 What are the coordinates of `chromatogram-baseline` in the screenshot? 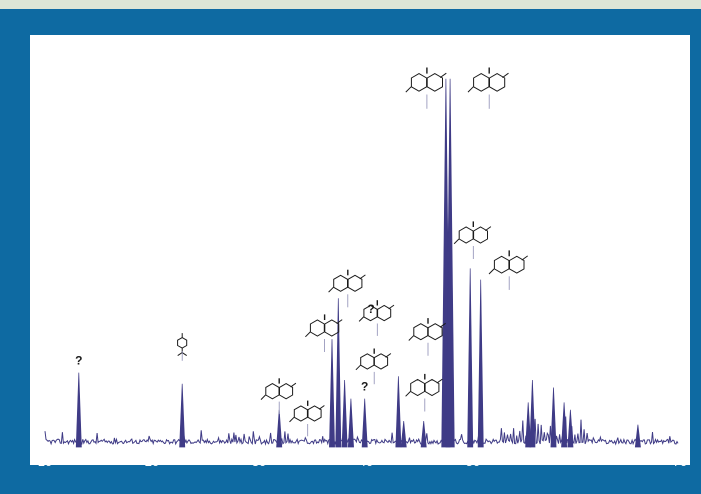 It's located at (361, 431).